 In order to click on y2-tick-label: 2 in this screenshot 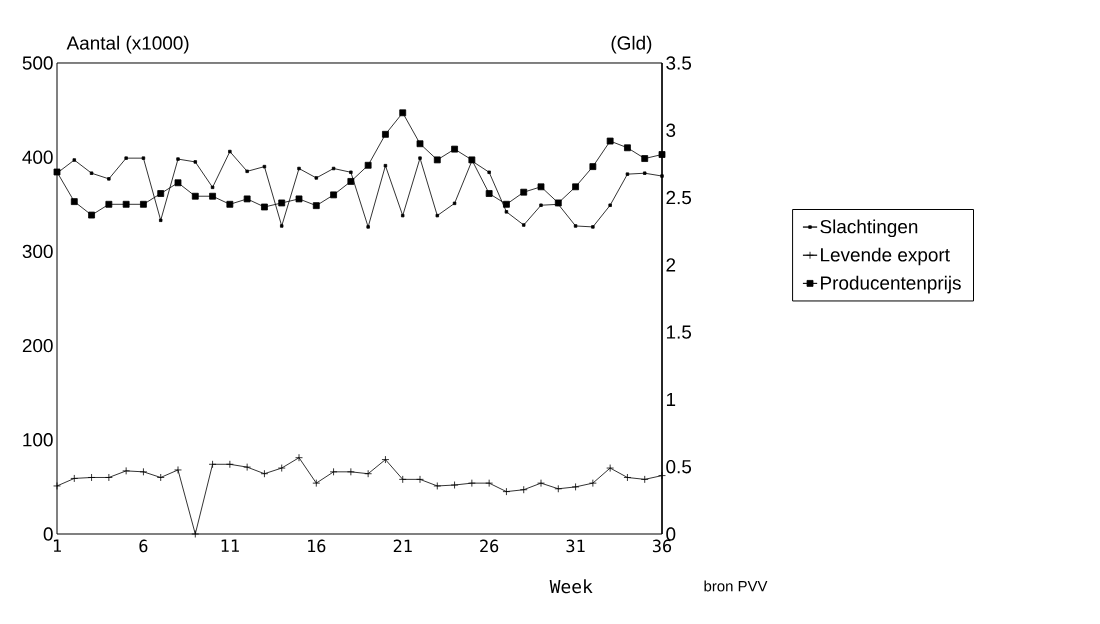, I will do `click(671, 265)`.